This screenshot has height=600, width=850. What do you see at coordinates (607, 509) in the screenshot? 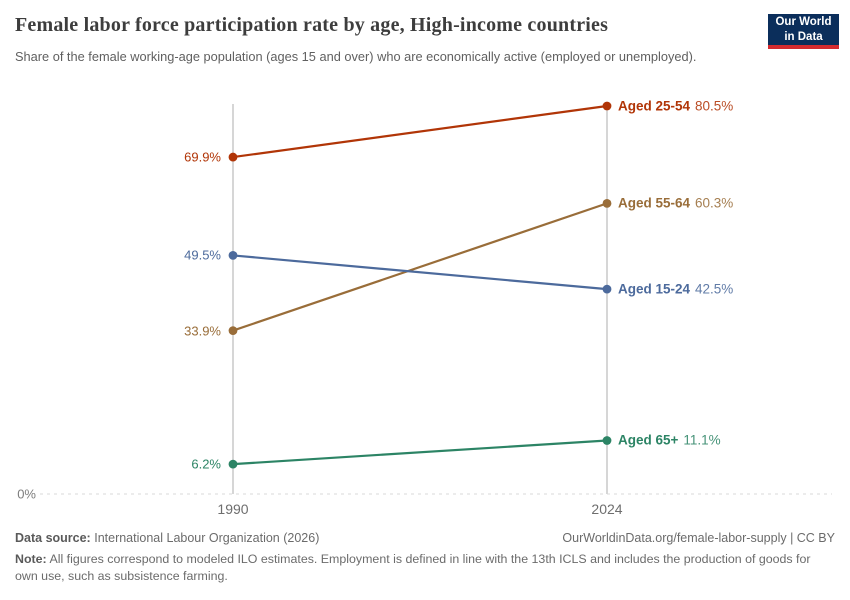
I see `x-tick-end-year: 2024` at bounding box center [607, 509].